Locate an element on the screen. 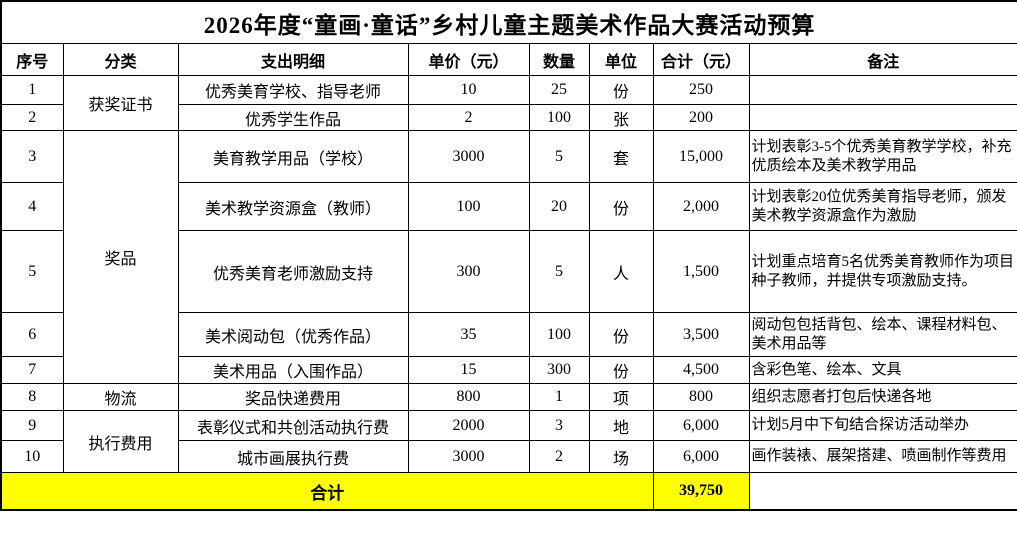 Image resolution: width=1017 pixels, height=548 pixels. cell-row-number: 7 is located at coordinates (32, 370).